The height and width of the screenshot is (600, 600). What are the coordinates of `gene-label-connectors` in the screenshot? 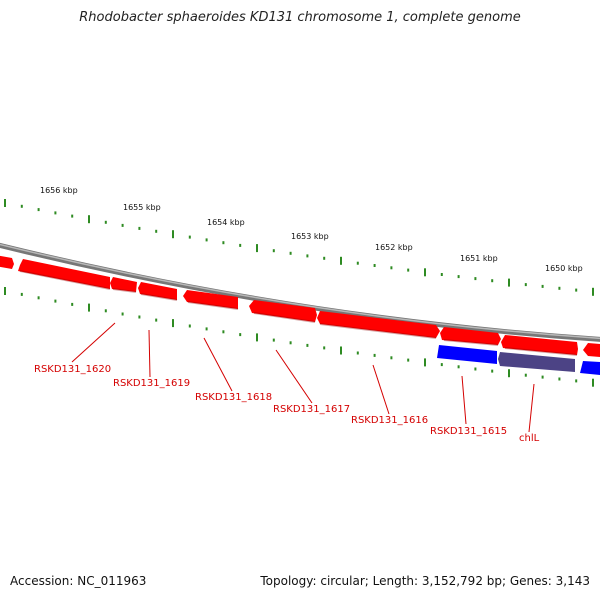 It's located at (303, 377).